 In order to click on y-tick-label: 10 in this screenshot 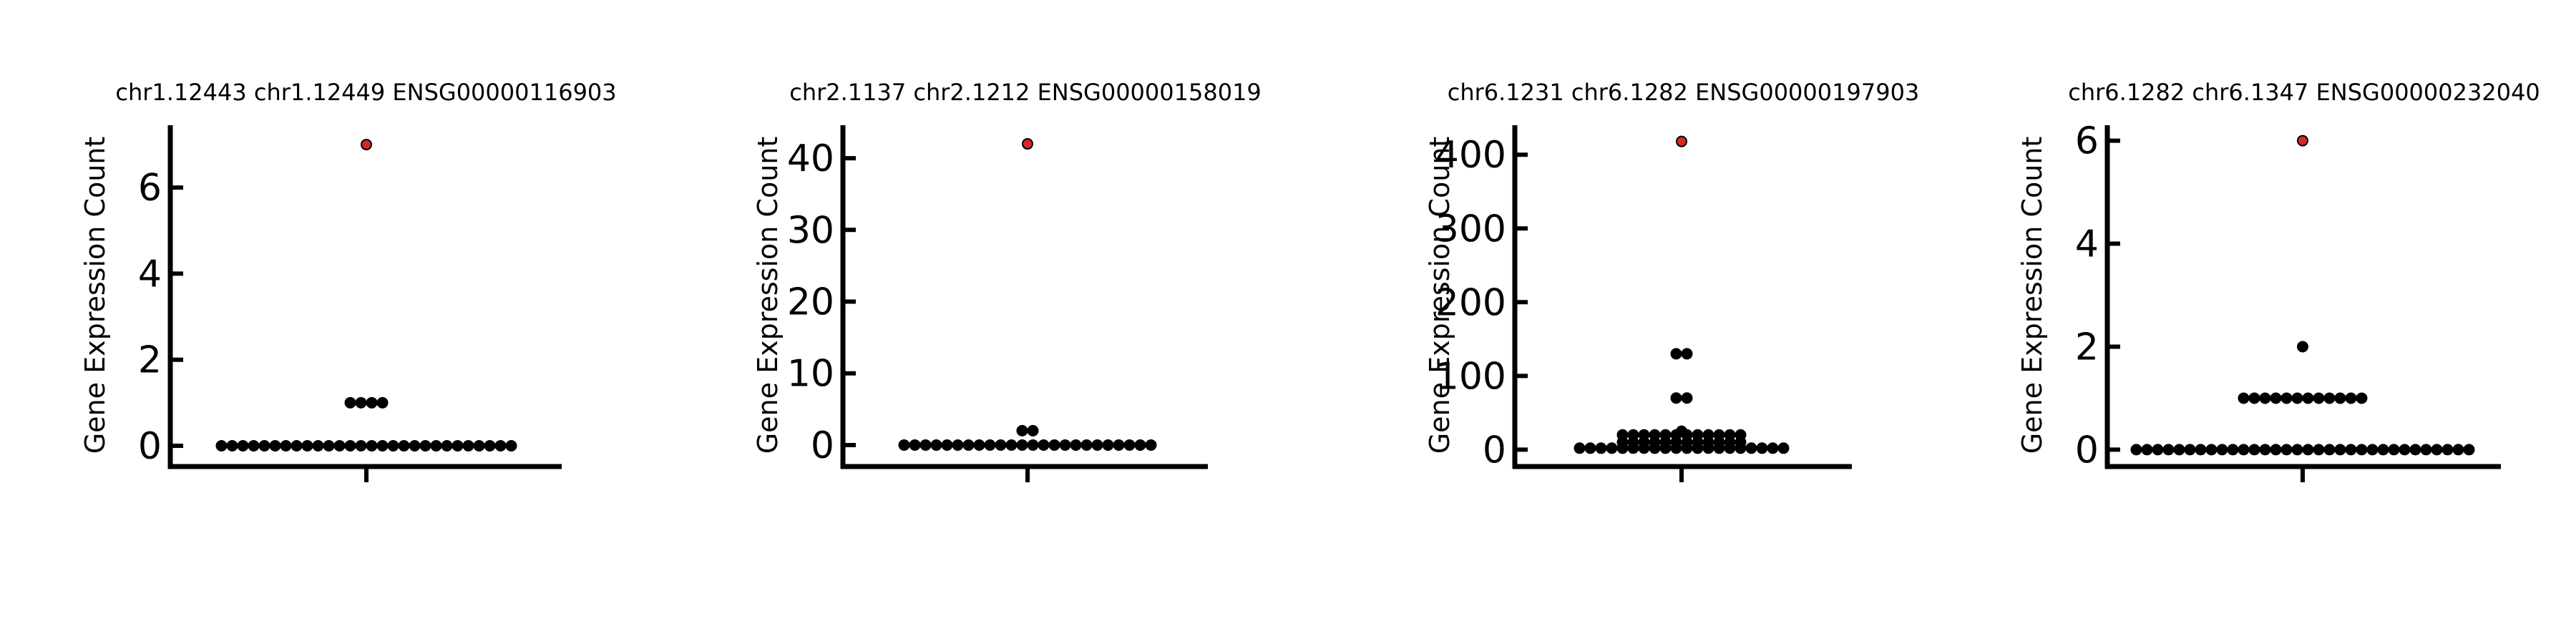, I will do `click(810, 374)`.